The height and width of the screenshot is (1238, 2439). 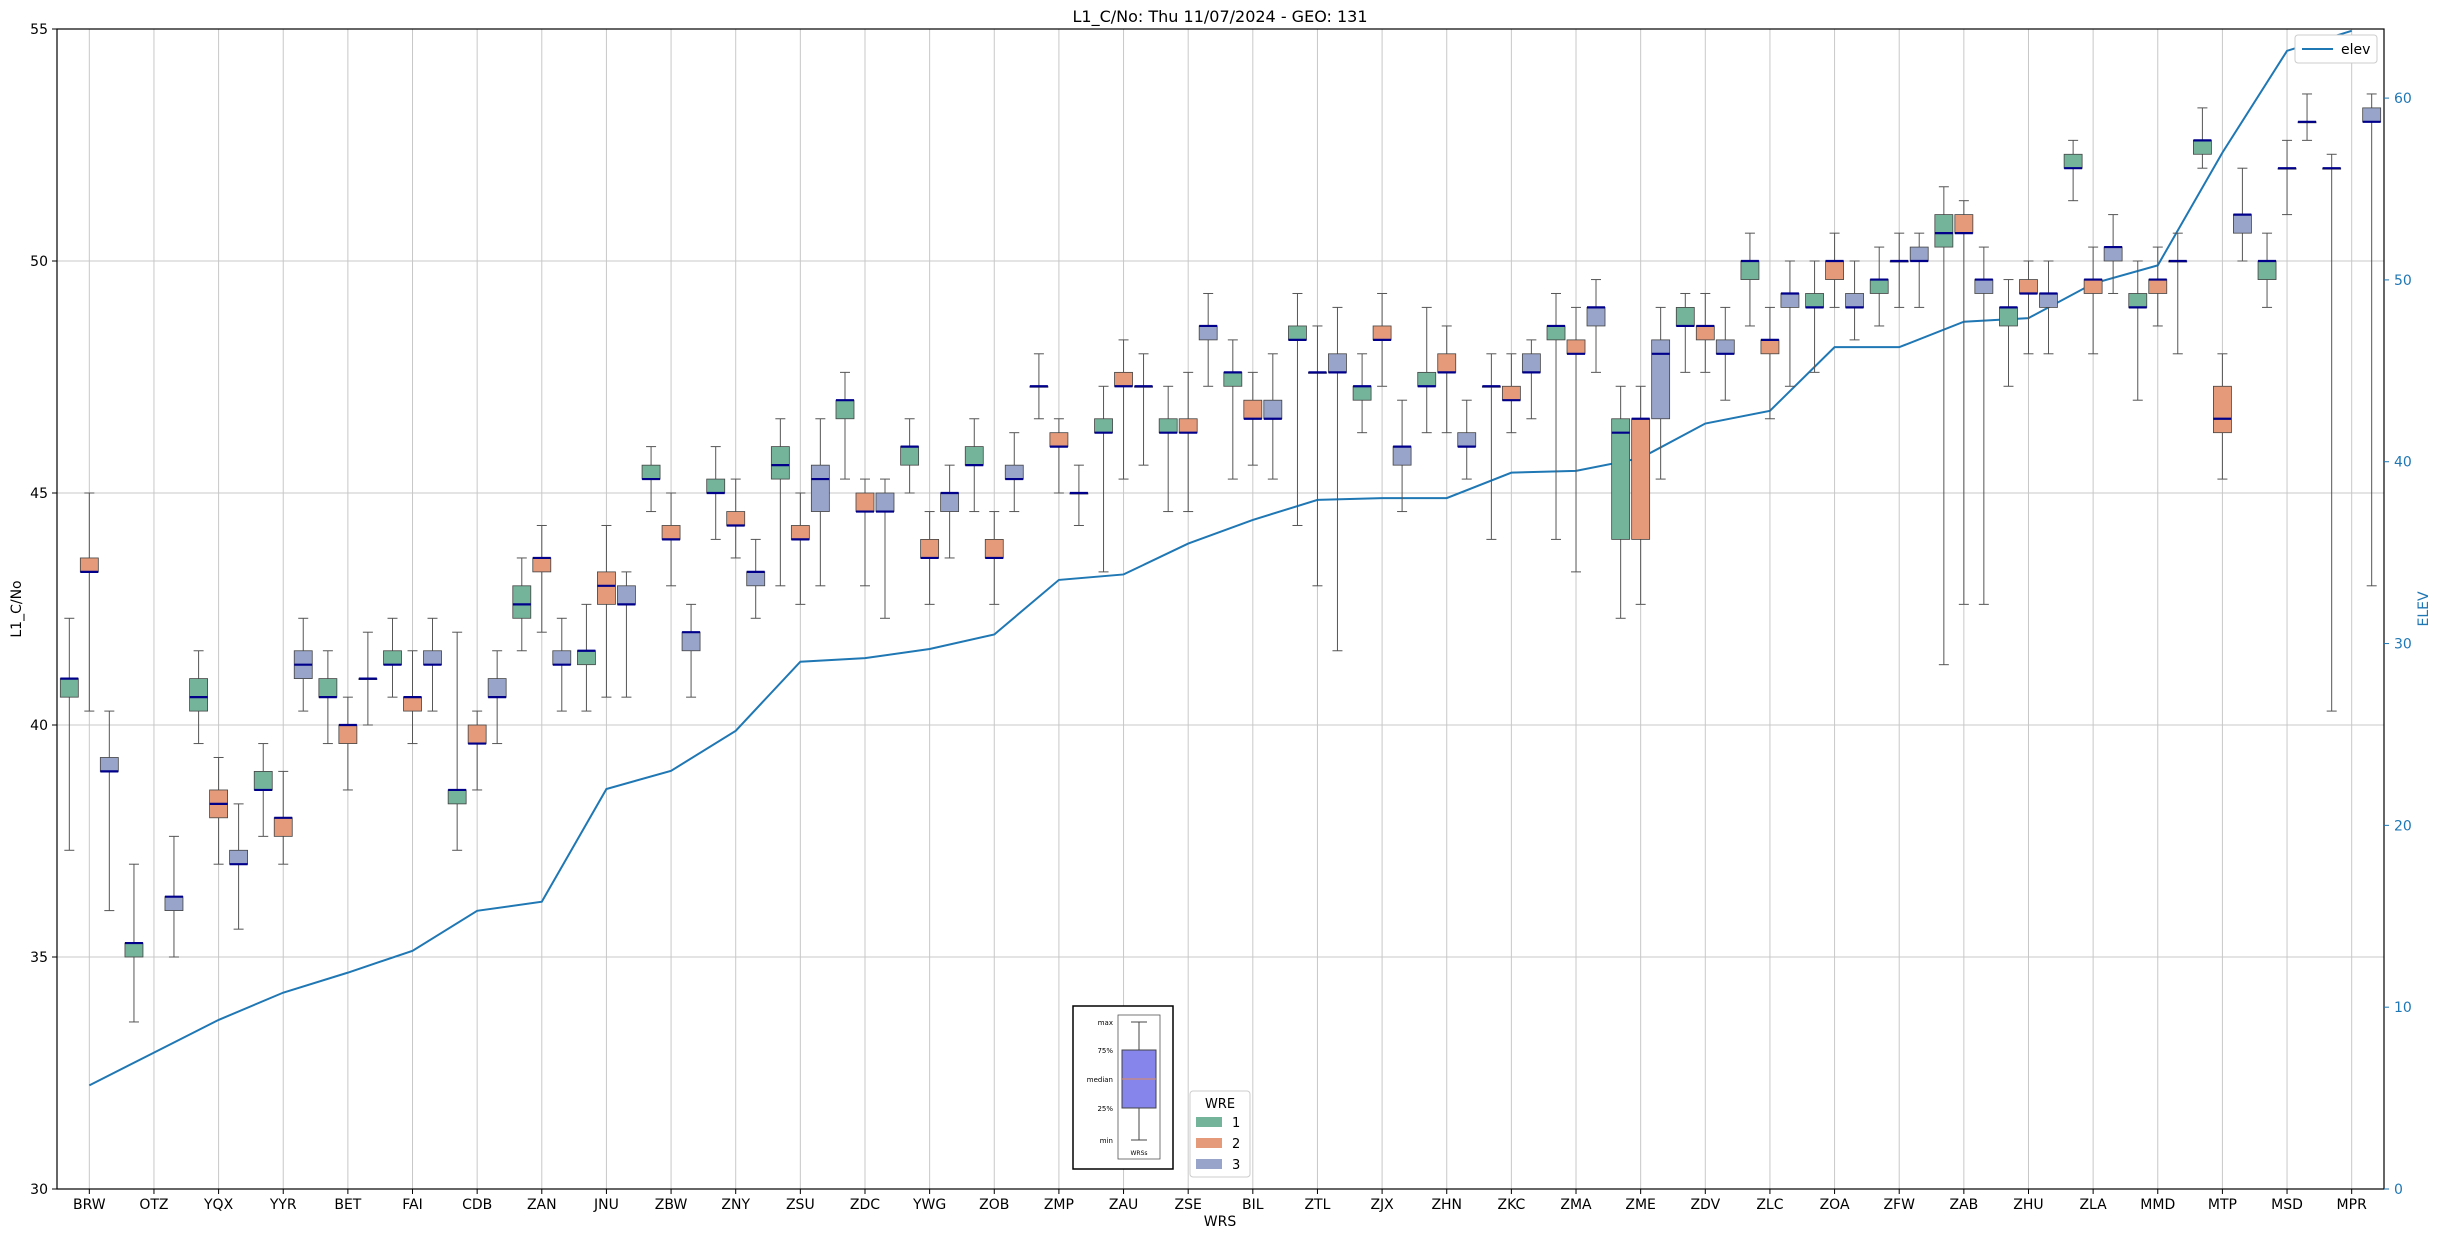 I want to click on box-FAI-wre3, so click(x=432, y=664).